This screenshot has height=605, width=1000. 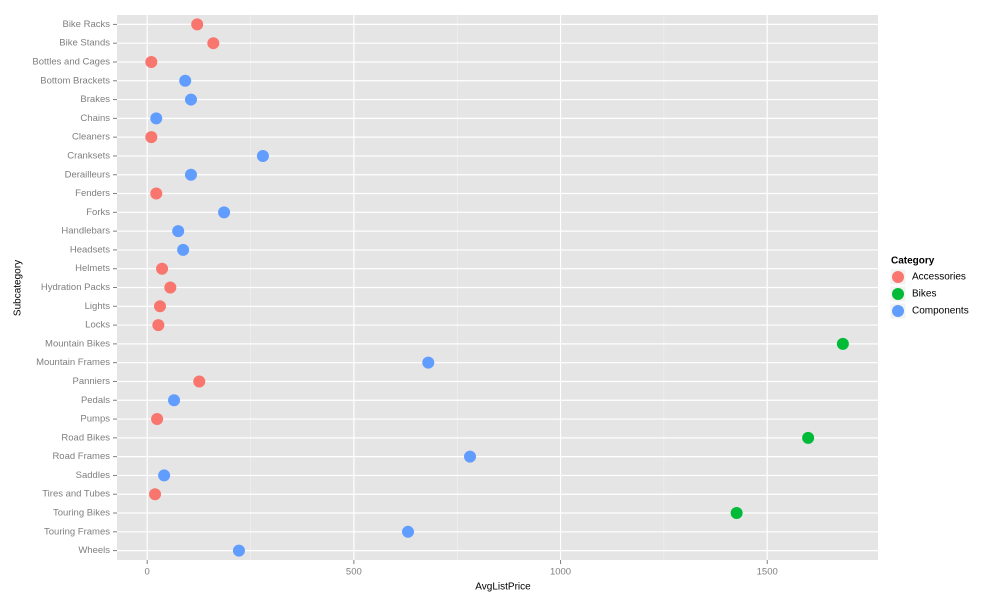 I want to click on y-tick-label: Forks, so click(x=98, y=212).